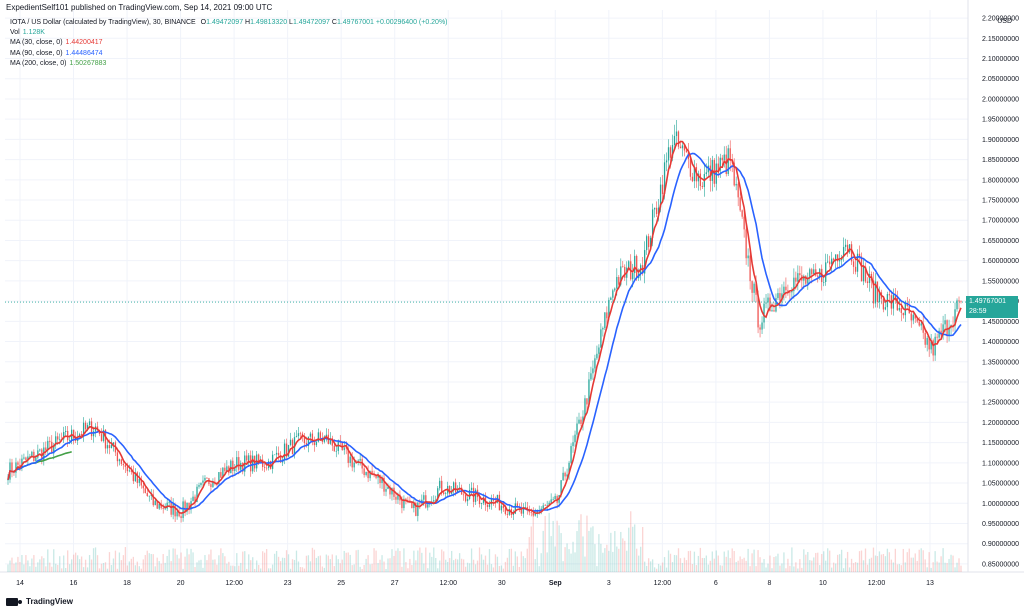 The image size is (1024, 609). Describe the element at coordinates (88, 63) in the screenshot. I see `ma200-value: 1.50267883` at that location.